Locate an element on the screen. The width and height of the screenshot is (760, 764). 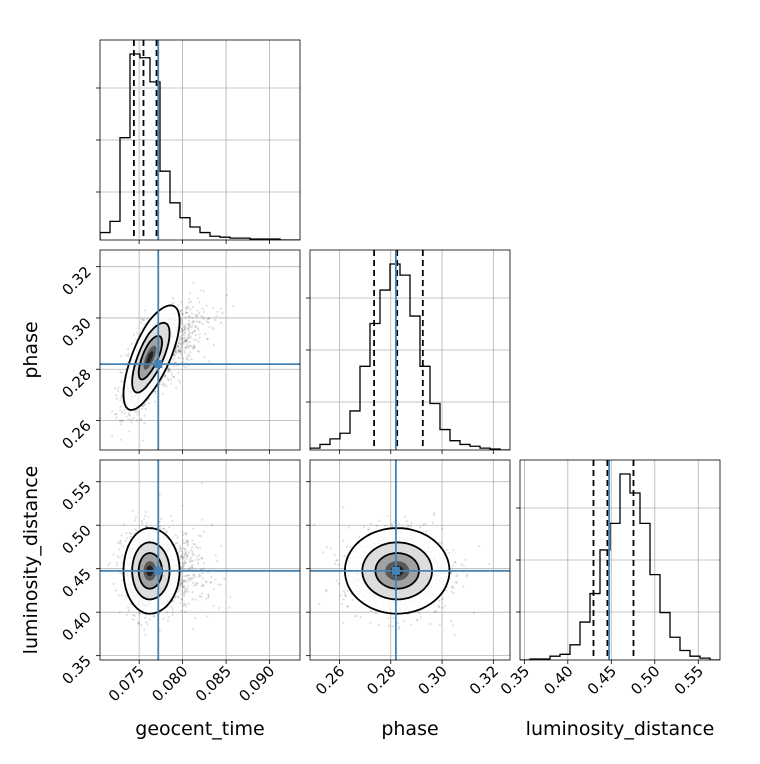
x-tick-label-luminosity_distance: 0.40 is located at coordinates (558, 680).